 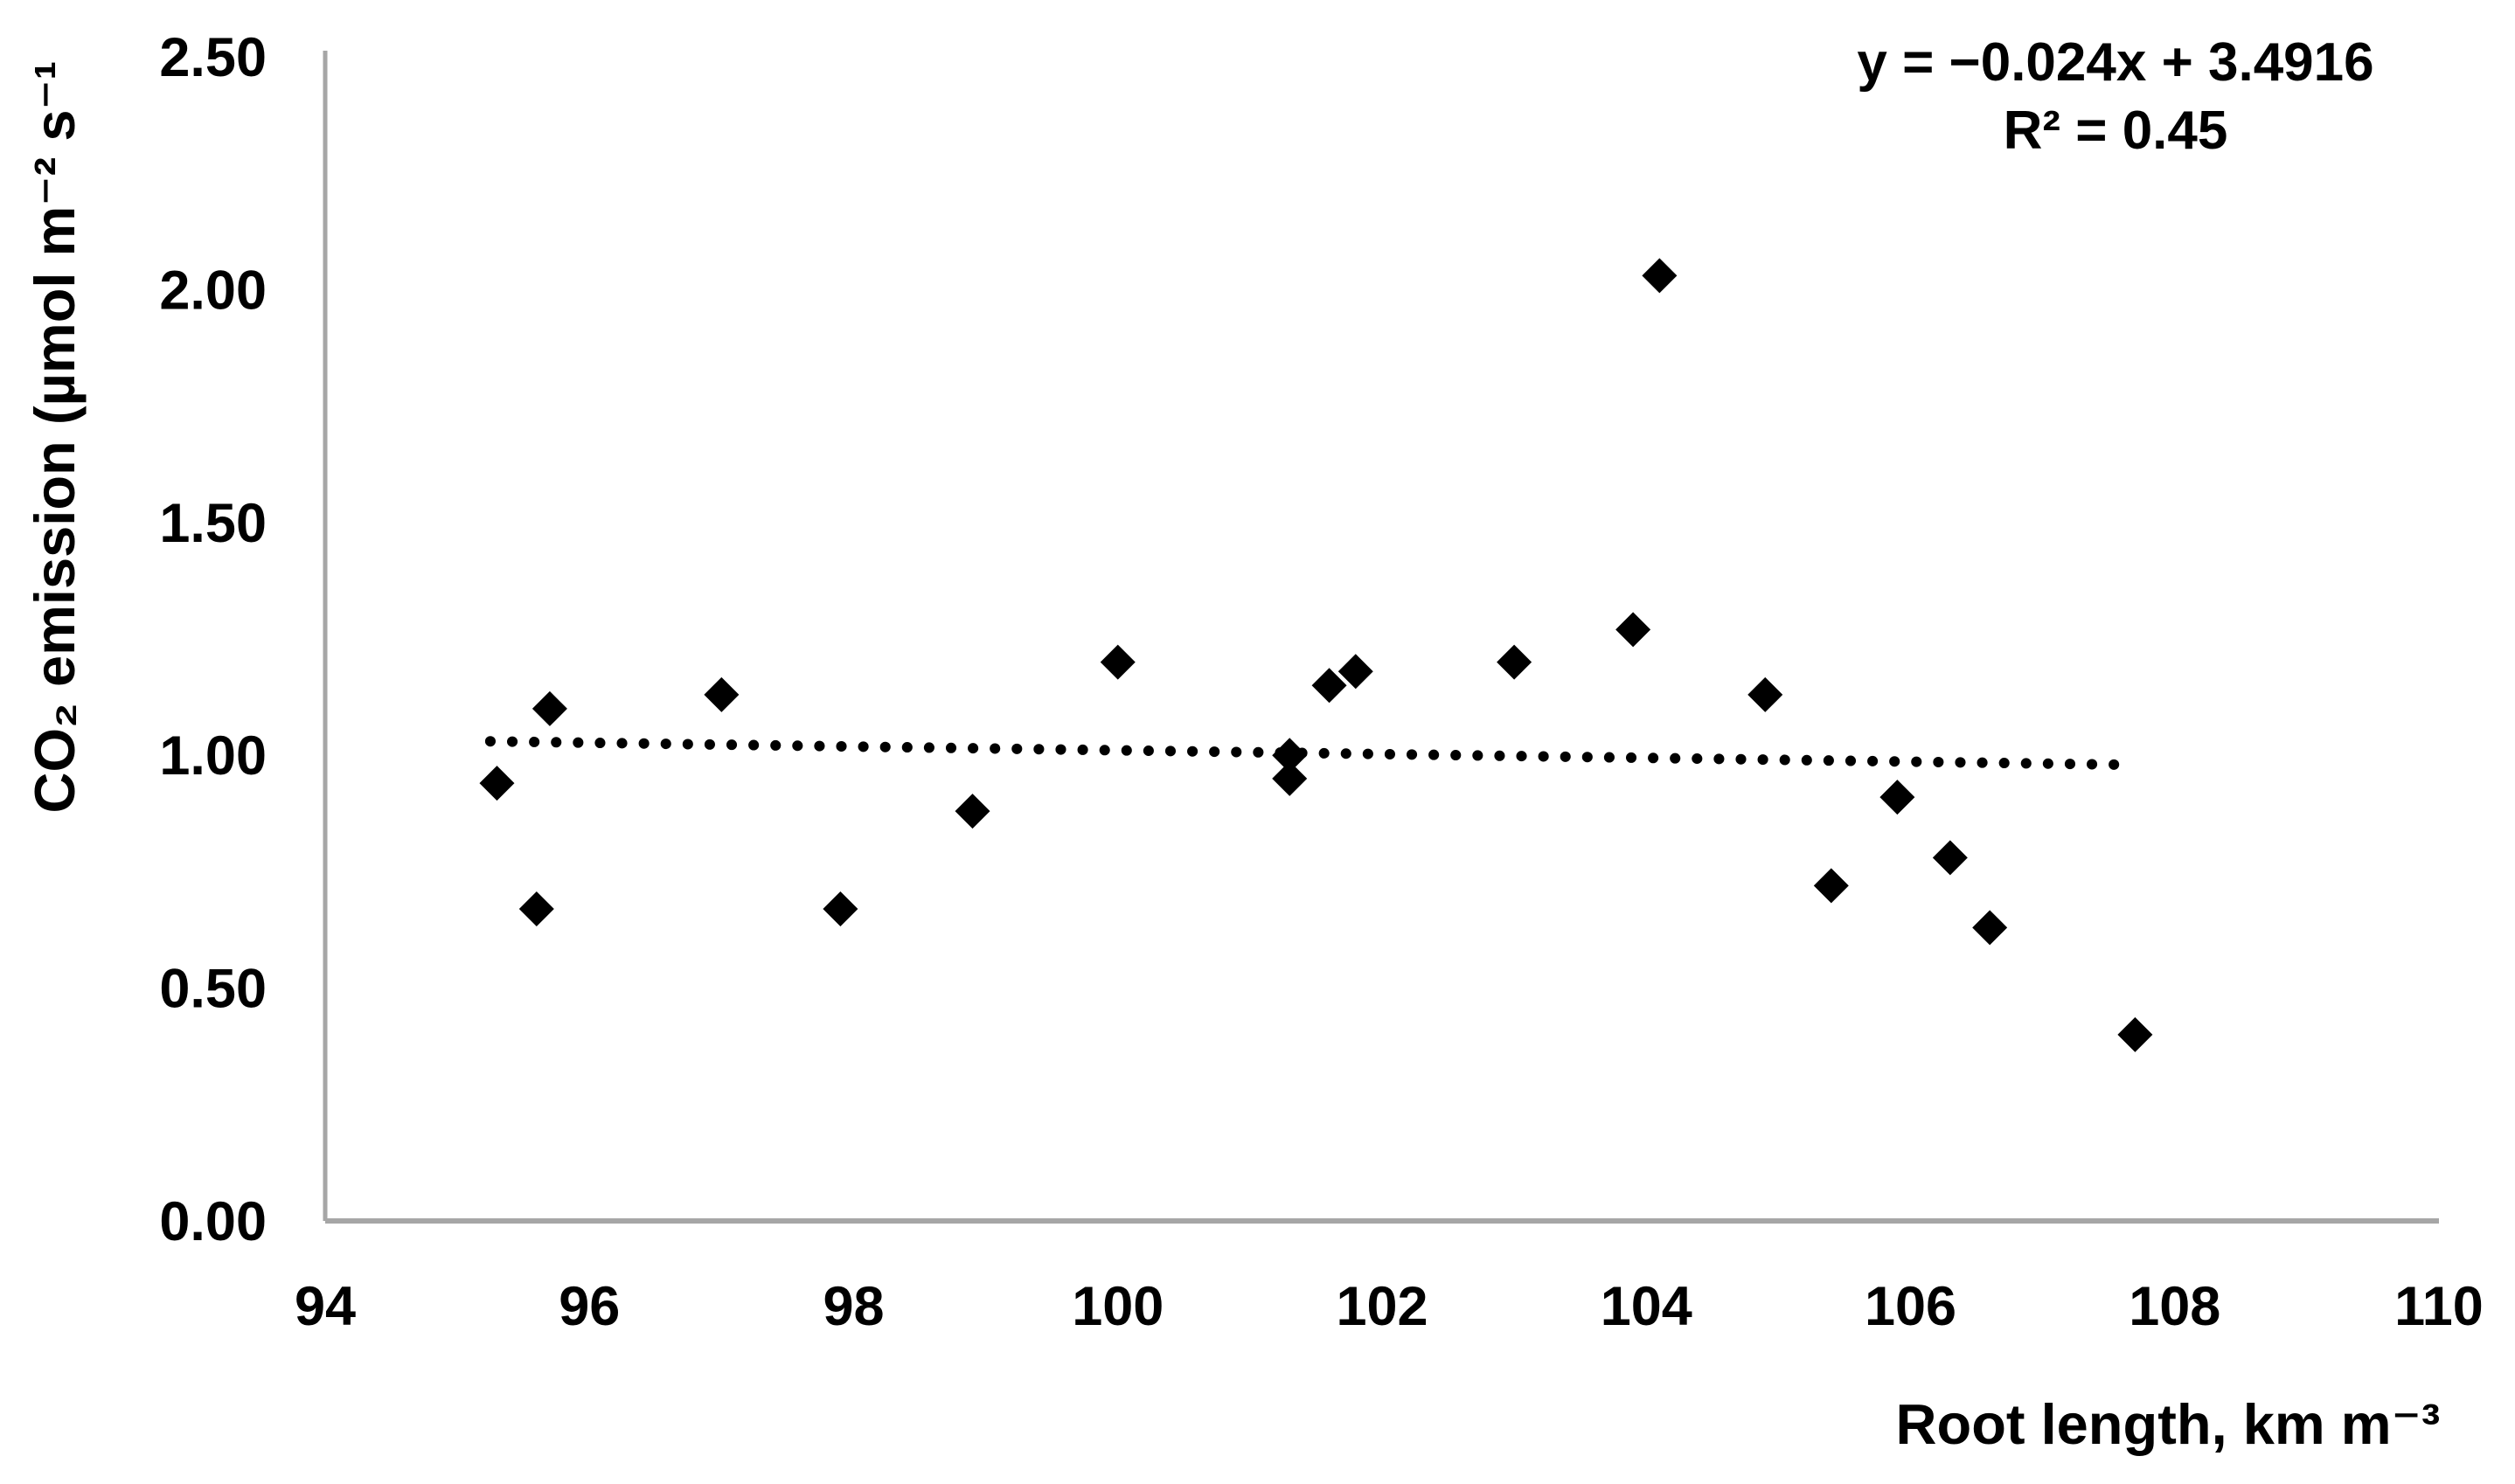 What do you see at coordinates (2169, 1424) in the screenshot?
I see `x-axis-title: Root length, km m⁻³` at bounding box center [2169, 1424].